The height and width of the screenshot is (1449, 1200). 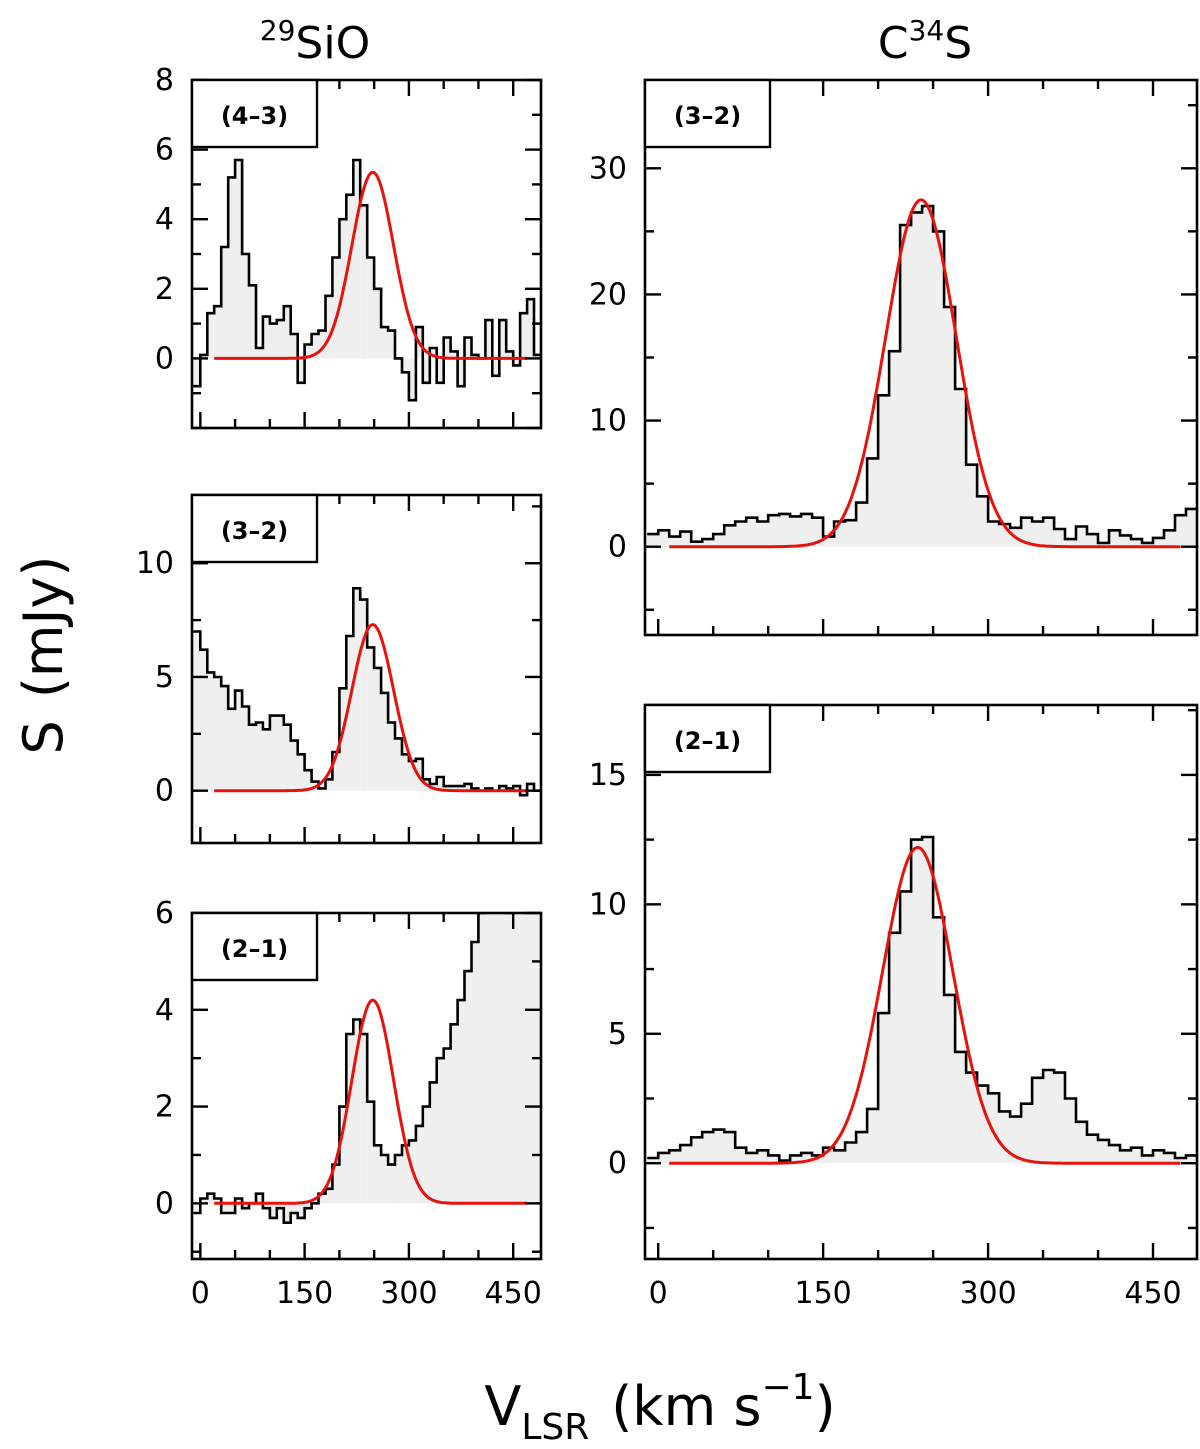 What do you see at coordinates (43, 737) in the screenshot?
I see `y-axis-title-main: S` at bounding box center [43, 737].